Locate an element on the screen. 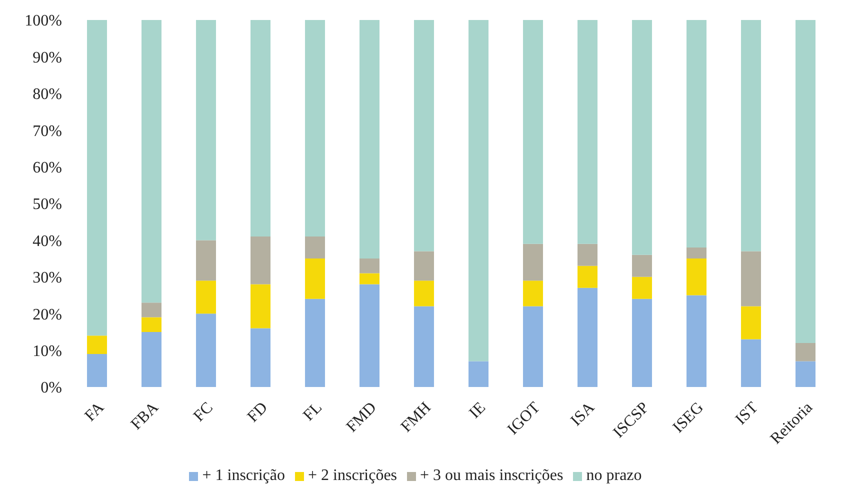 This screenshot has height=493, width=861. y-tick-label: 100% is located at coordinates (43, 21).